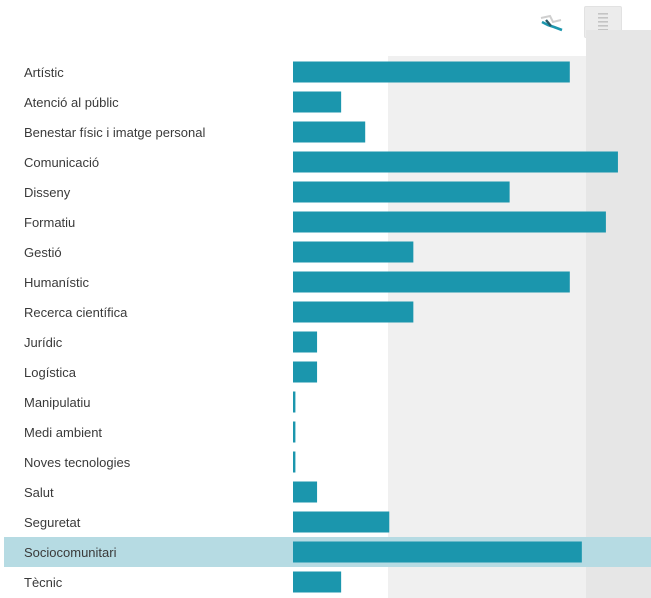 The height and width of the screenshot is (598, 651). I want to click on category-label: Comunicació, so click(61, 162).